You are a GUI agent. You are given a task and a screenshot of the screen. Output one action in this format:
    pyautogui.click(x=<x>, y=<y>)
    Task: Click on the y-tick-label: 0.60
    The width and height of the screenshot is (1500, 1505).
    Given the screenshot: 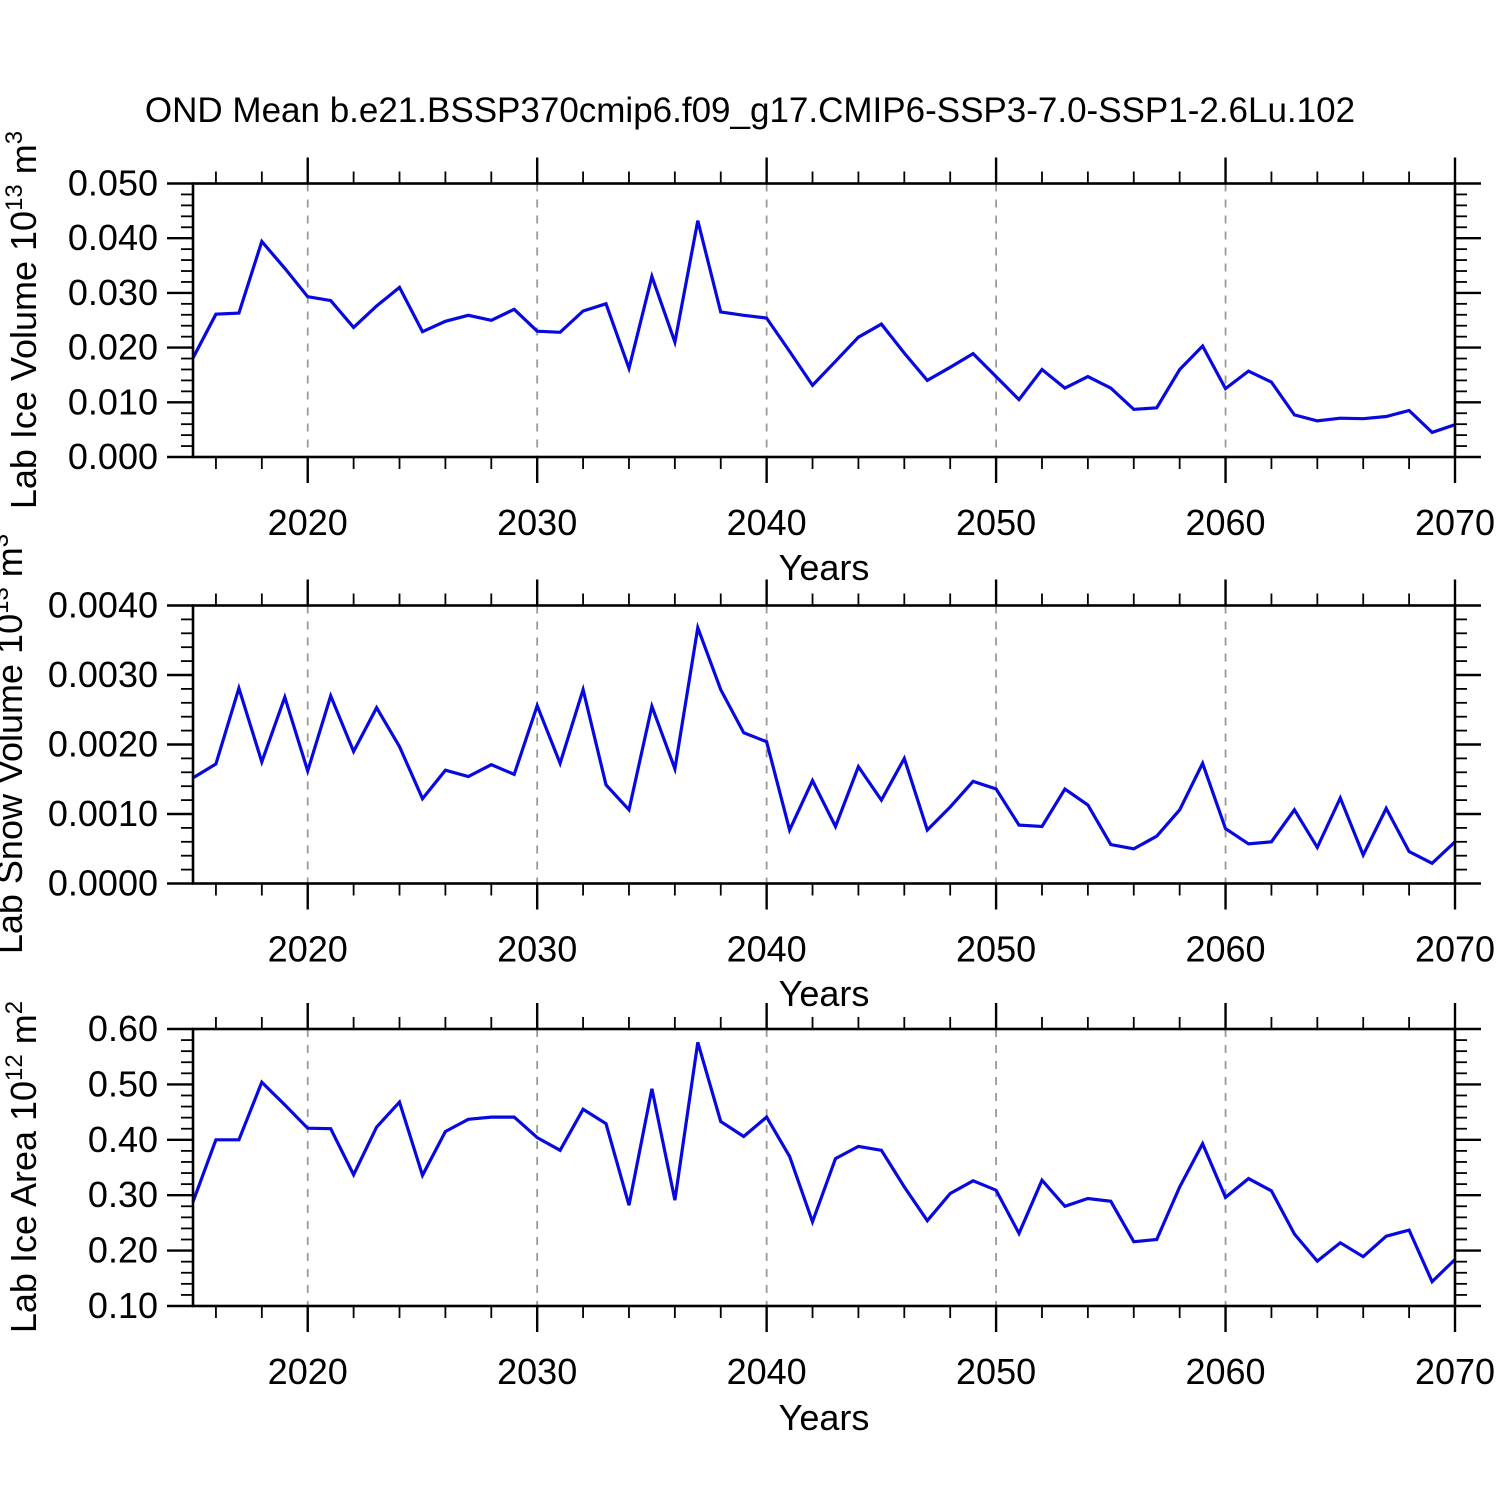 What is the action you would take?
    pyautogui.click(x=123, y=1028)
    